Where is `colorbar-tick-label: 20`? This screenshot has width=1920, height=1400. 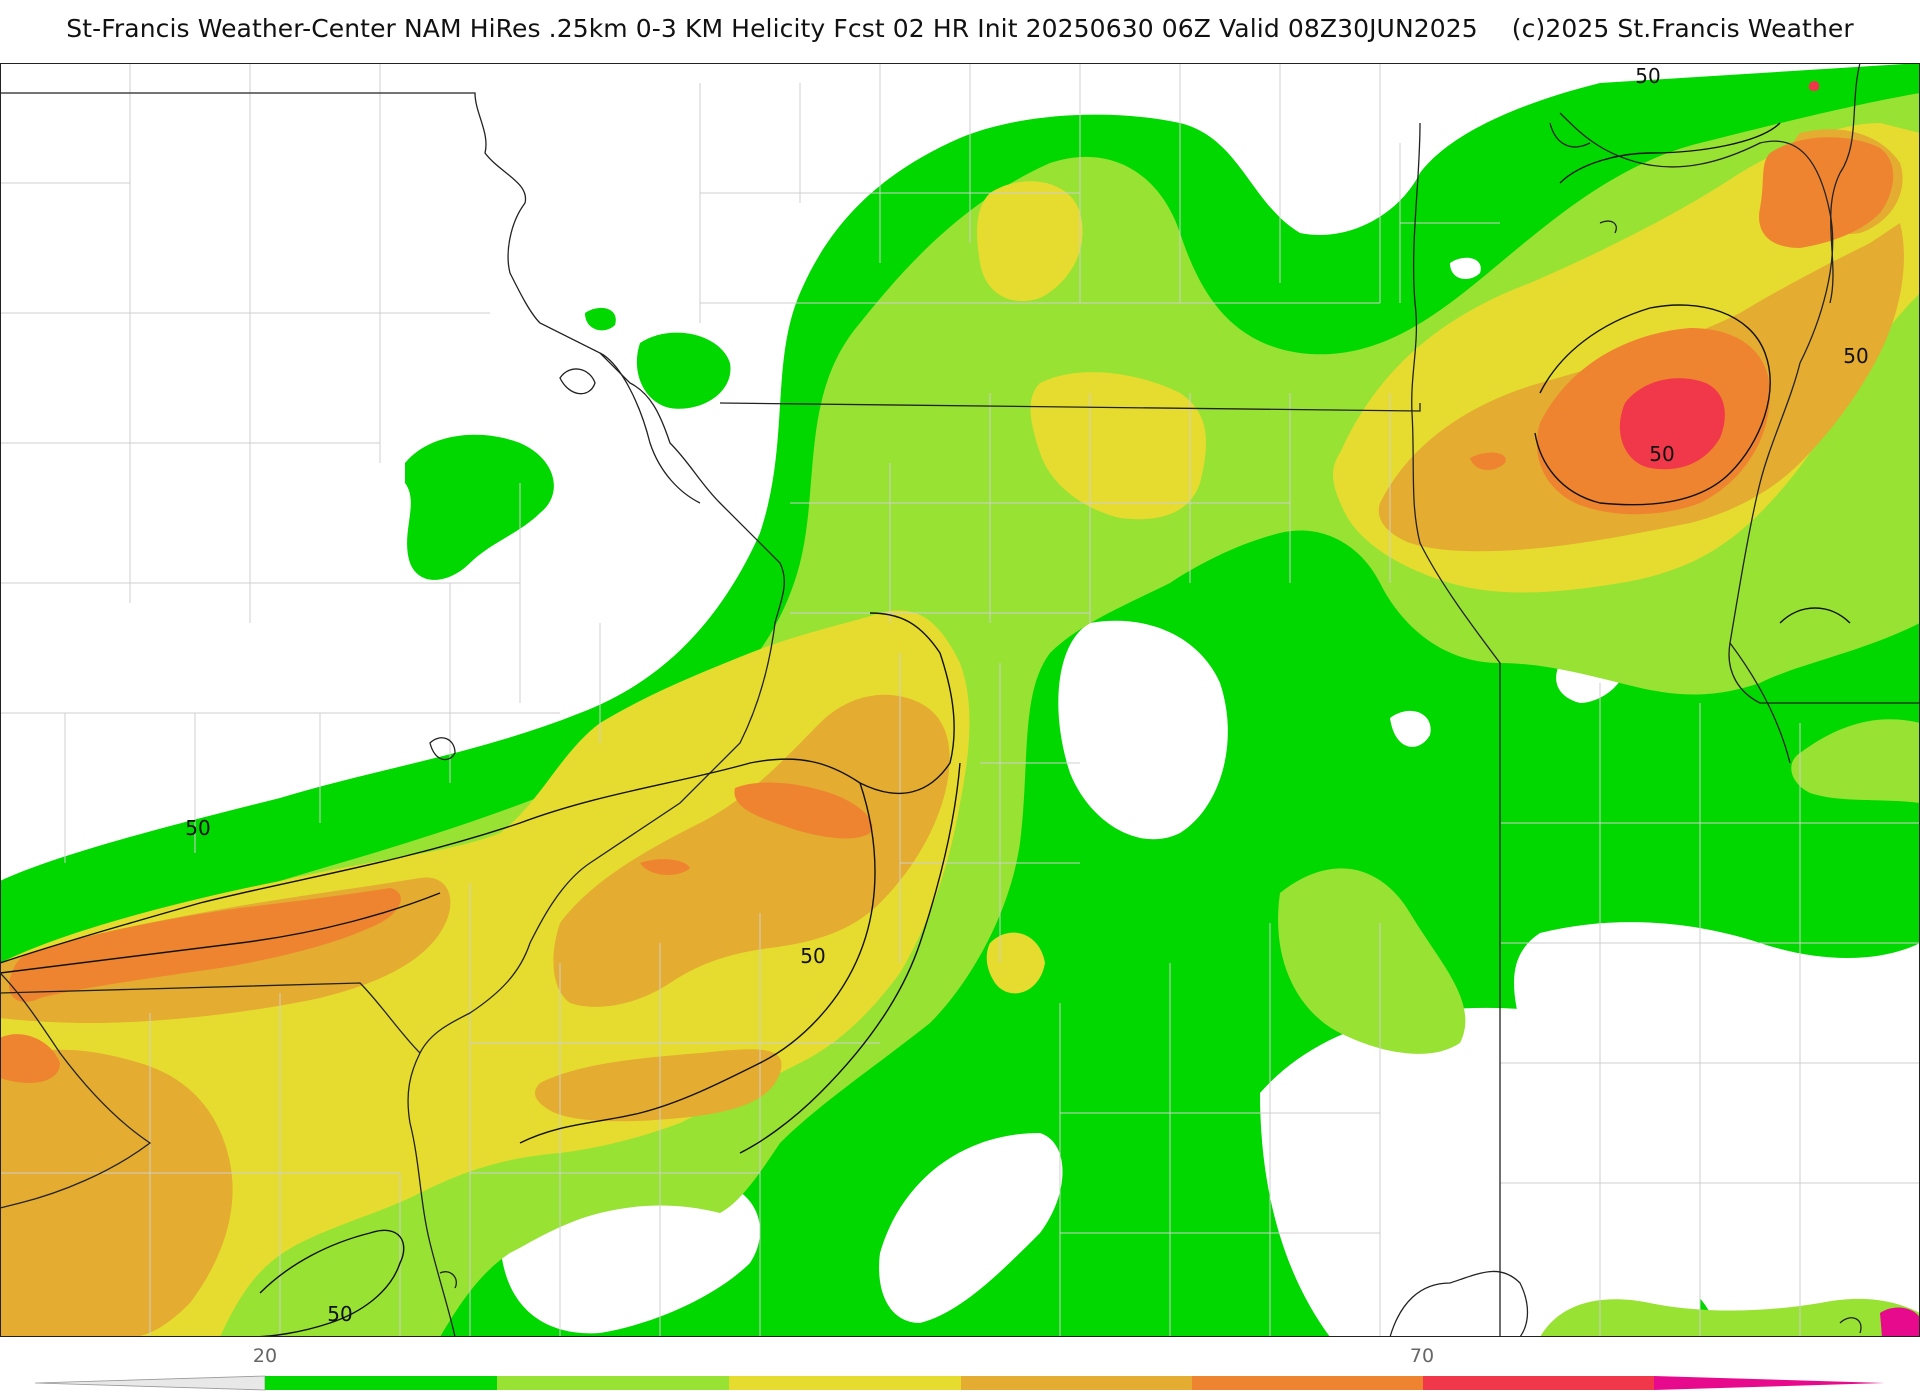
colorbar-tick-label: 20 is located at coordinates (265, 1356).